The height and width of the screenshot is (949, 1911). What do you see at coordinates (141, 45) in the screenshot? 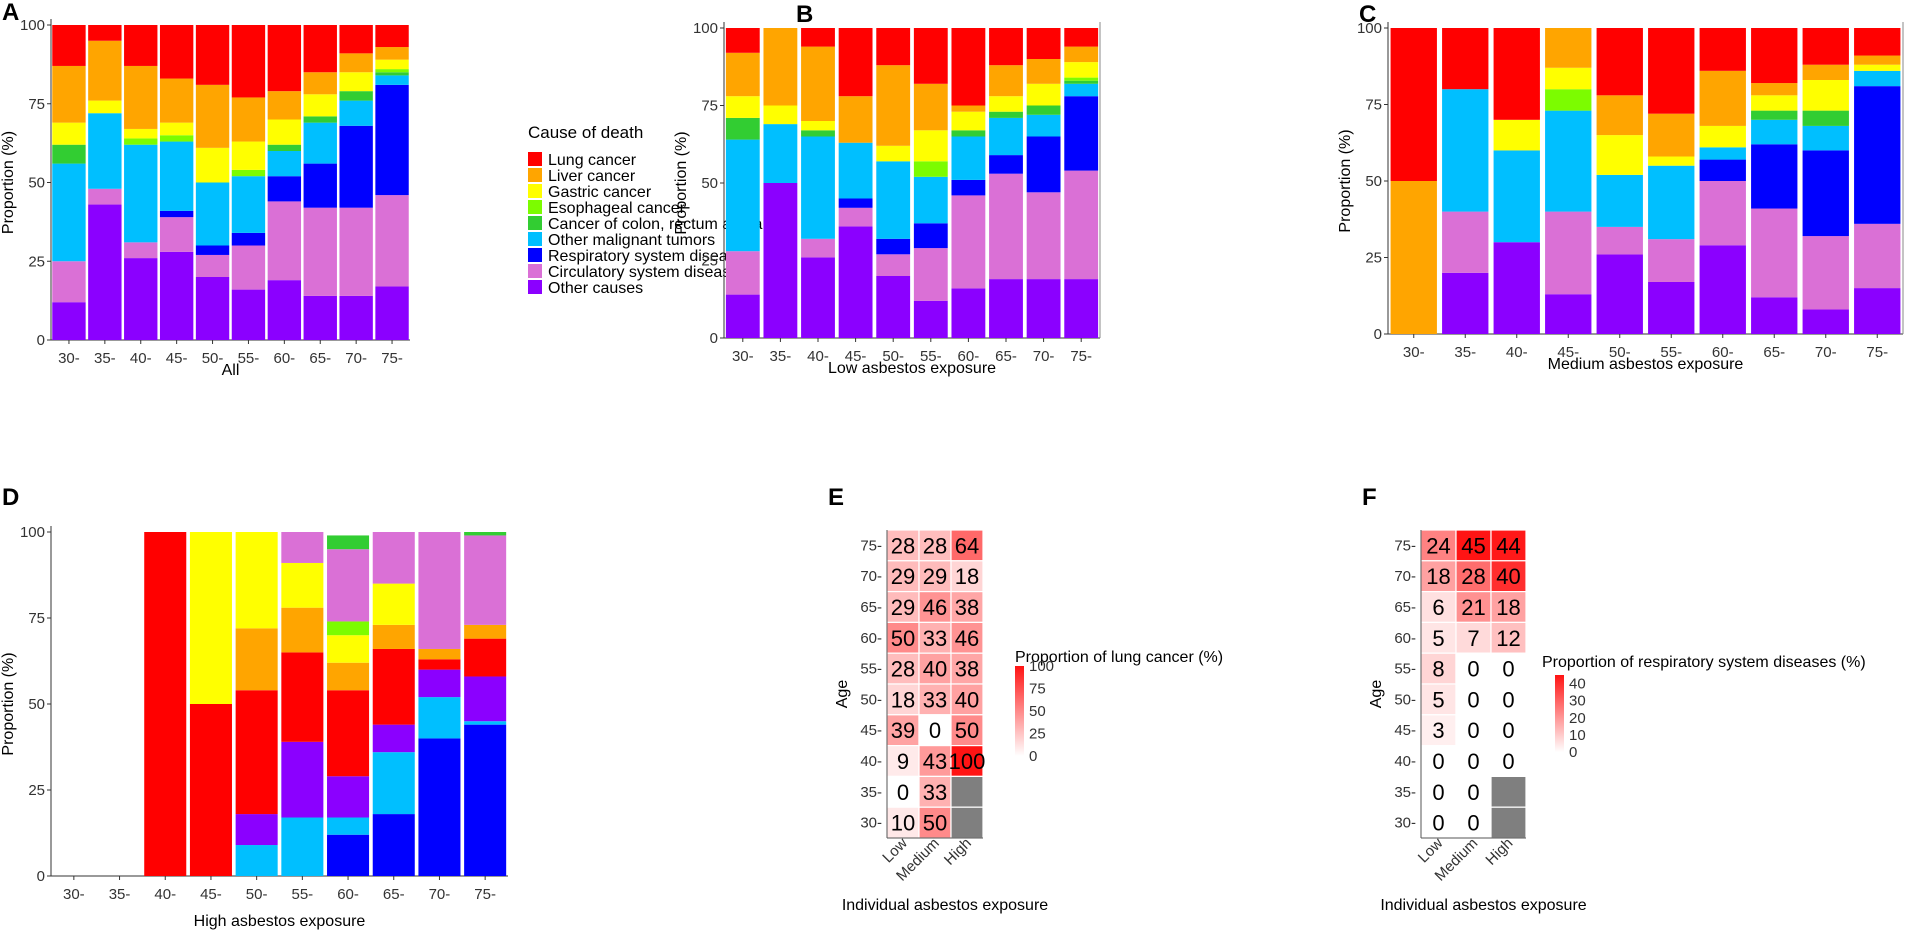
I see `bar-segment-a-40-lung-cancer` at bounding box center [141, 45].